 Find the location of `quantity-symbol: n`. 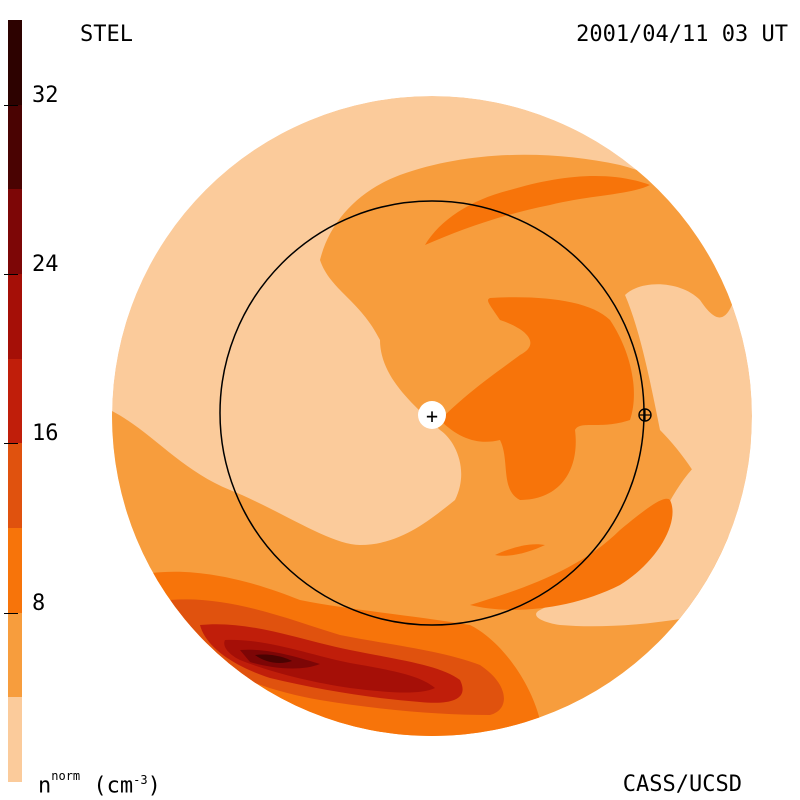

quantity-symbol: n is located at coordinates (45, 786).